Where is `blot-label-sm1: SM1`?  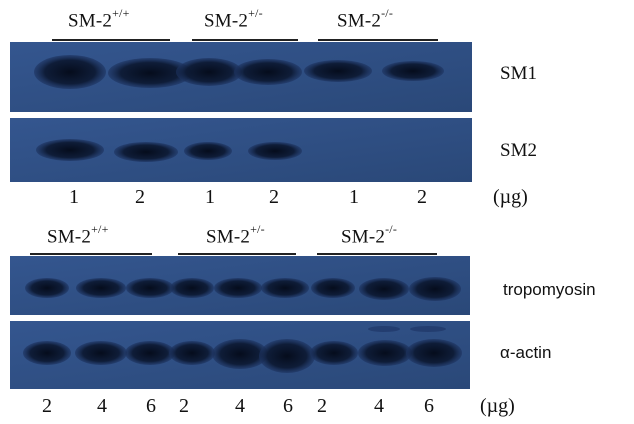
blot-label-sm1: SM1 is located at coordinates (518, 73).